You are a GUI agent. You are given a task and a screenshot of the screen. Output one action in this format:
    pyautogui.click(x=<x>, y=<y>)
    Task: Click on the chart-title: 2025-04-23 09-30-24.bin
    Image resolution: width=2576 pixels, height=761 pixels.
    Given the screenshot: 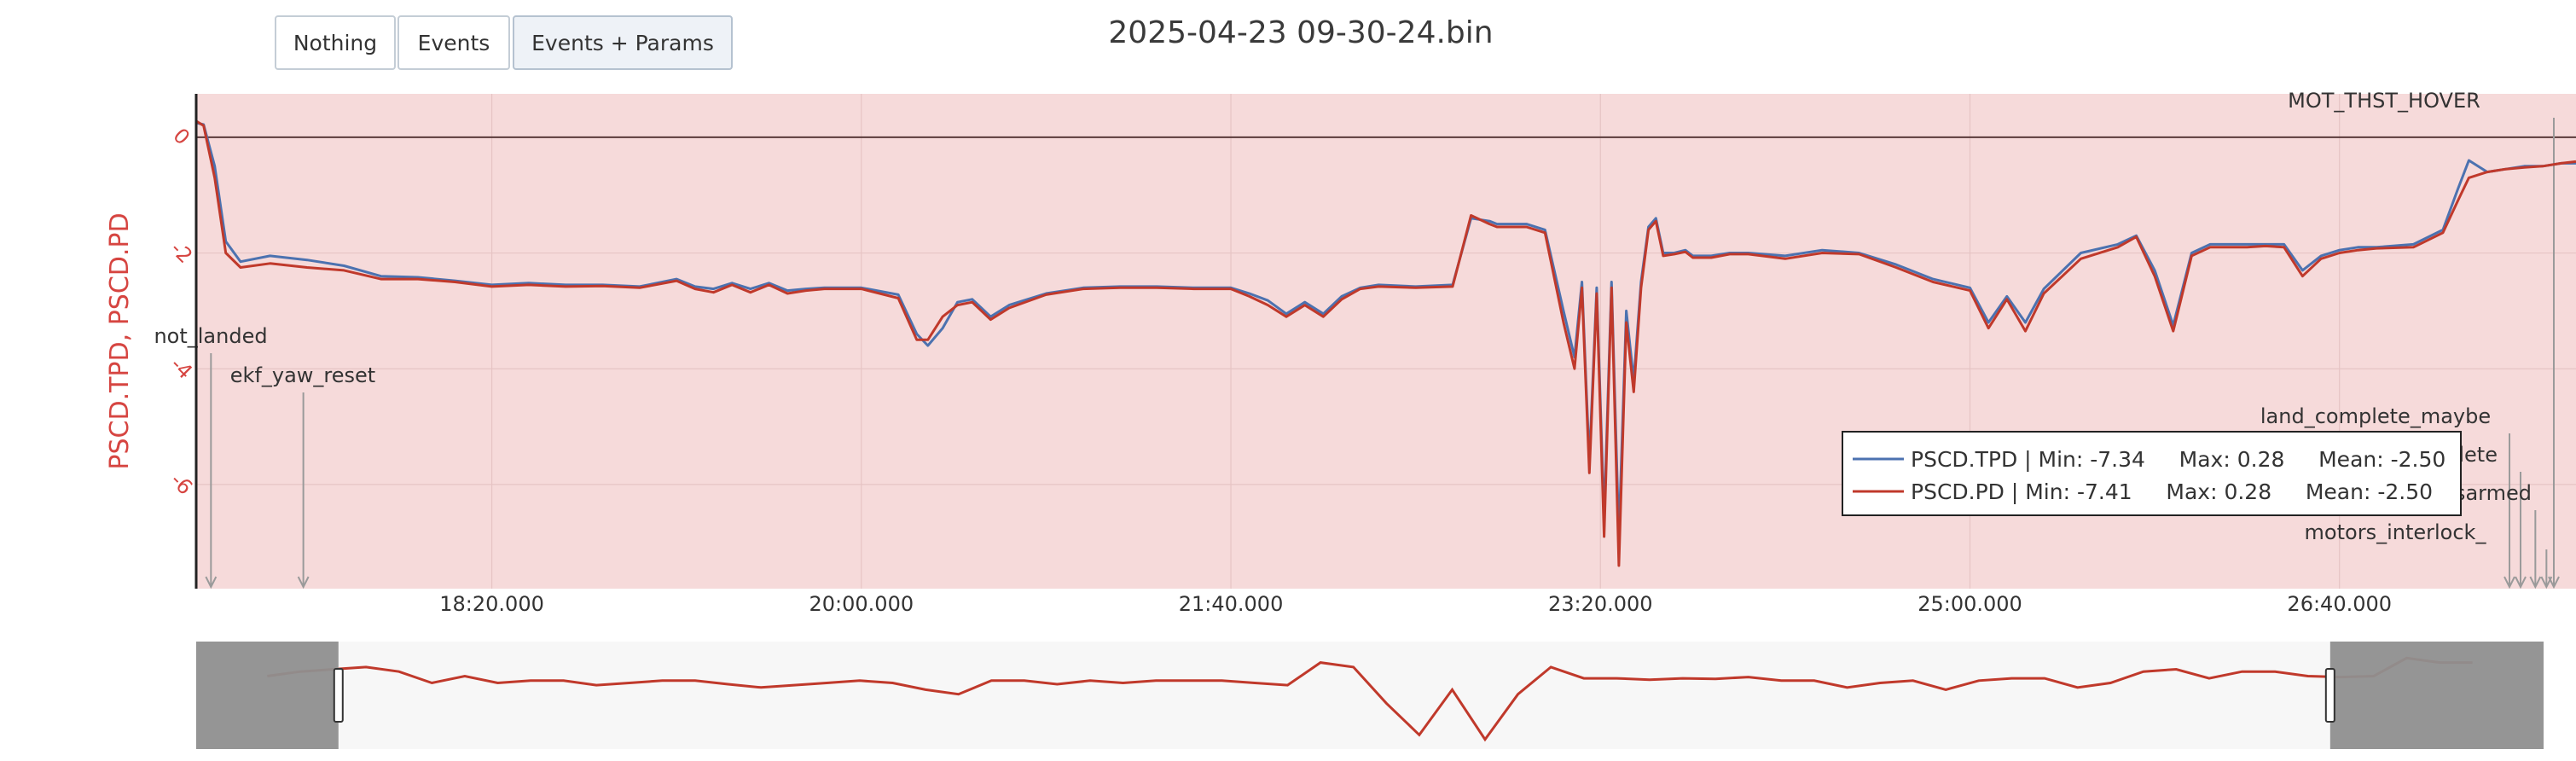 What is the action you would take?
    pyautogui.click(x=1301, y=32)
    